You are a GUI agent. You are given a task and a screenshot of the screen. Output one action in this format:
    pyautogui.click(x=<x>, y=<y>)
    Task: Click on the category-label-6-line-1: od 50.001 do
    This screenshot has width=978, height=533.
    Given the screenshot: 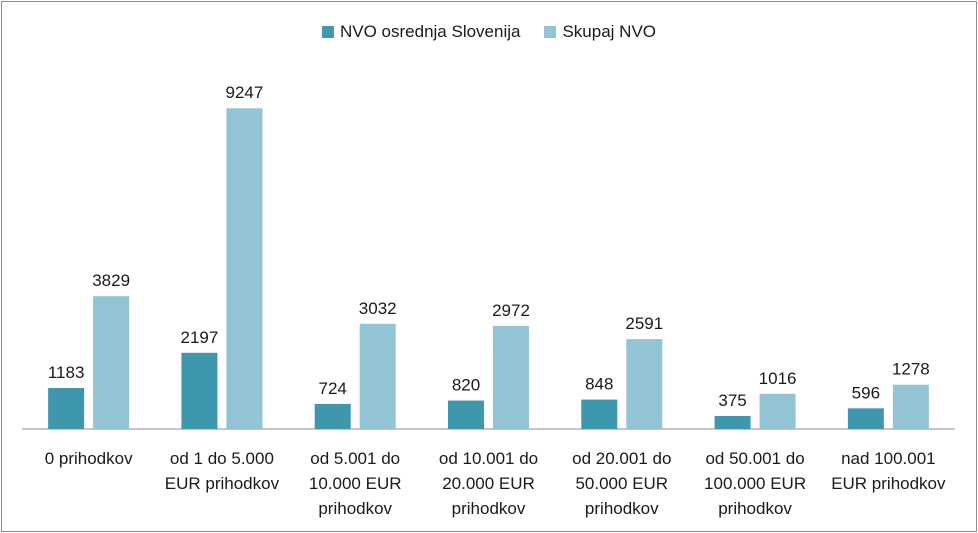 What is the action you would take?
    pyautogui.click(x=754, y=458)
    